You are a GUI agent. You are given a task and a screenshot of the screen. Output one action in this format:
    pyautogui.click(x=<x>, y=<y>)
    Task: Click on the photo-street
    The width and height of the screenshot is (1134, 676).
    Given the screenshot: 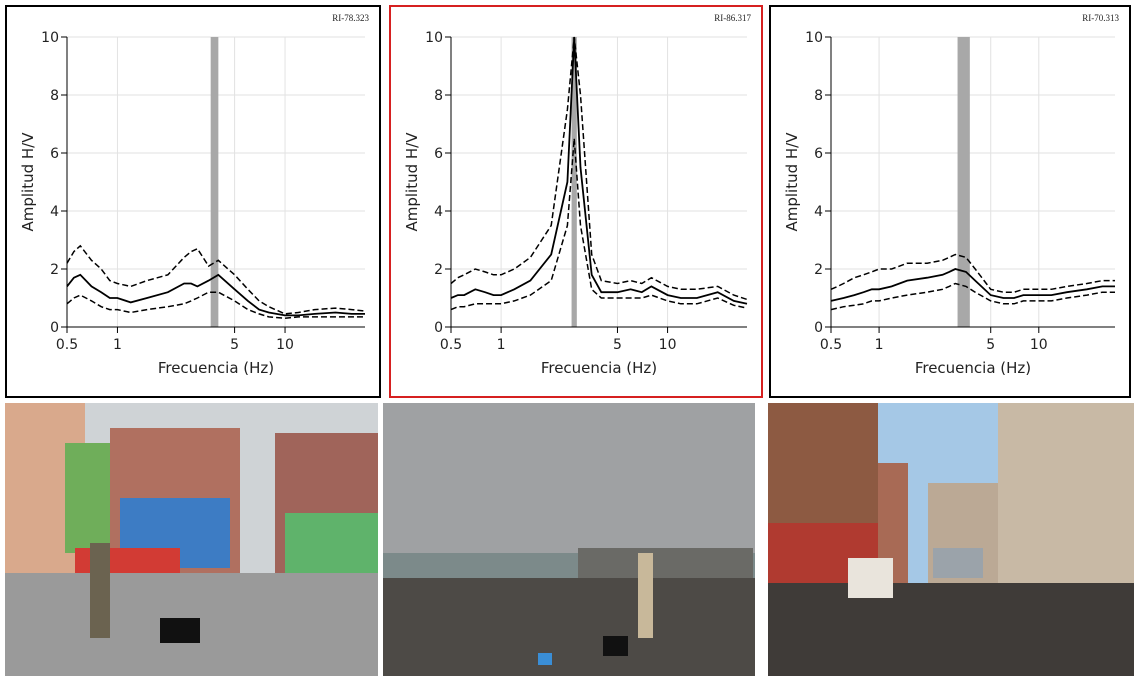 What is the action you would take?
    pyautogui.click(x=191, y=539)
    